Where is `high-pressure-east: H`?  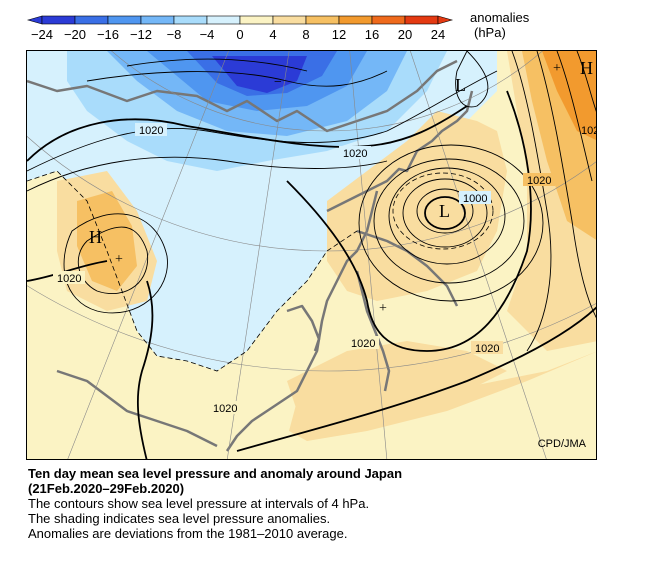
high-pressure-east: H is located at coordinates (586, 68).